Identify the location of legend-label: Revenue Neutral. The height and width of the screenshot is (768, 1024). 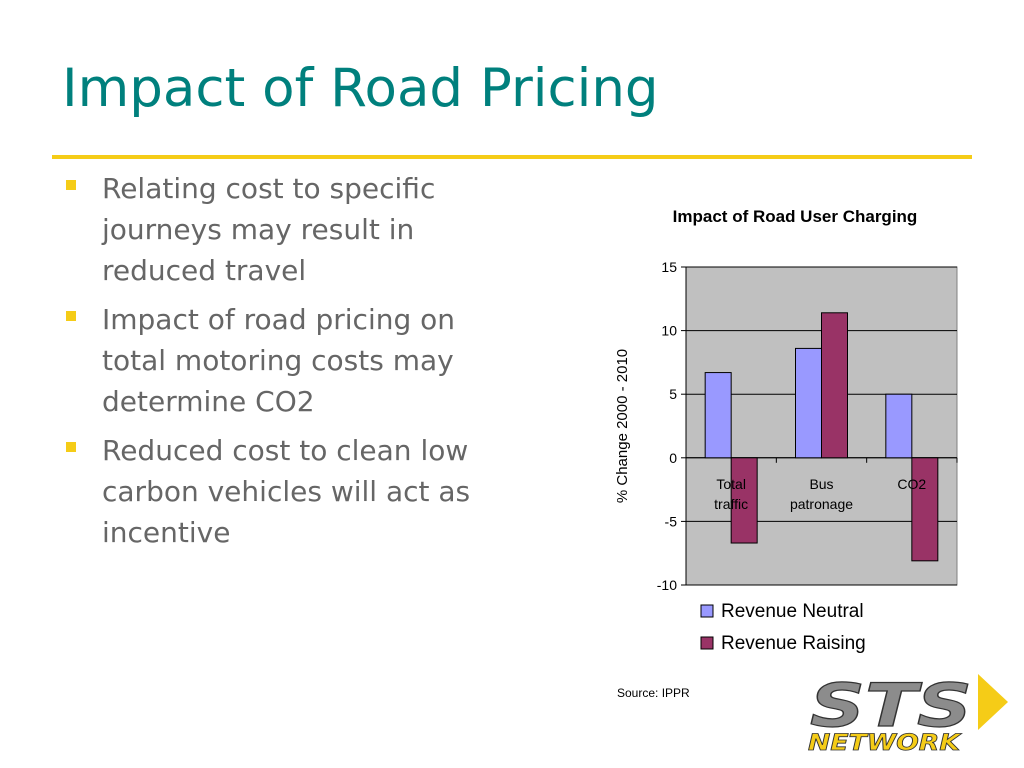
(792, 611).